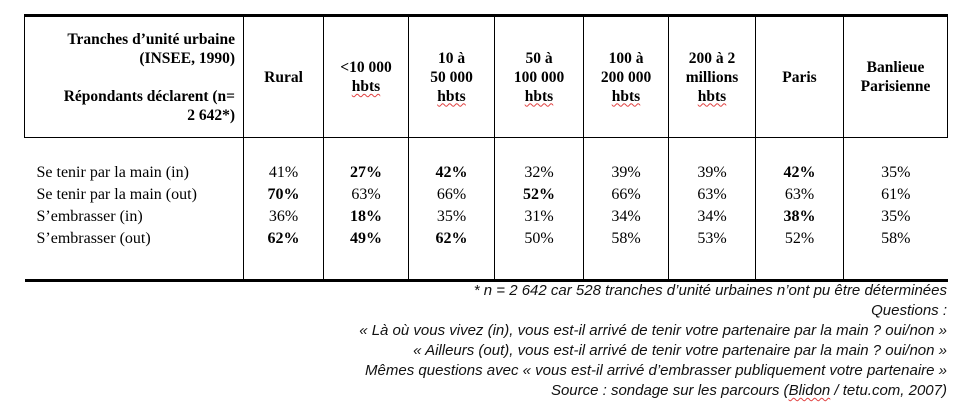  I want to click on row-label: Se tenir par la main (out), so click(116, 194).